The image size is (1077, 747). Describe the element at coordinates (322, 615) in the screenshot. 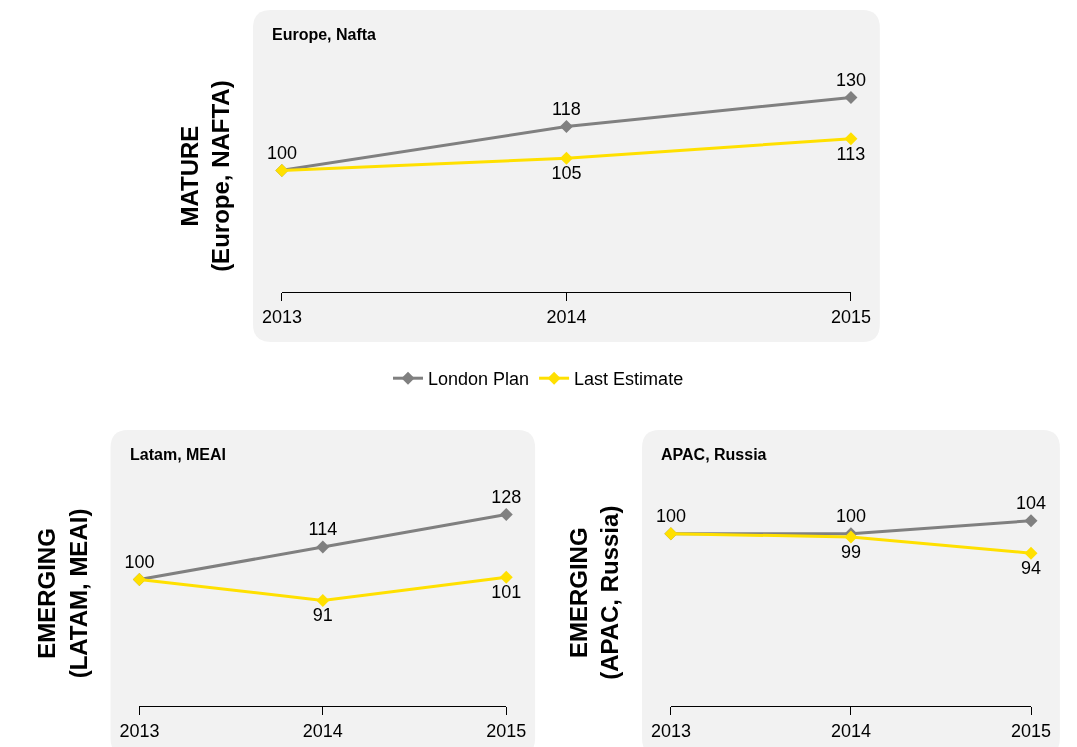

I see `data-label: 91` at that location.